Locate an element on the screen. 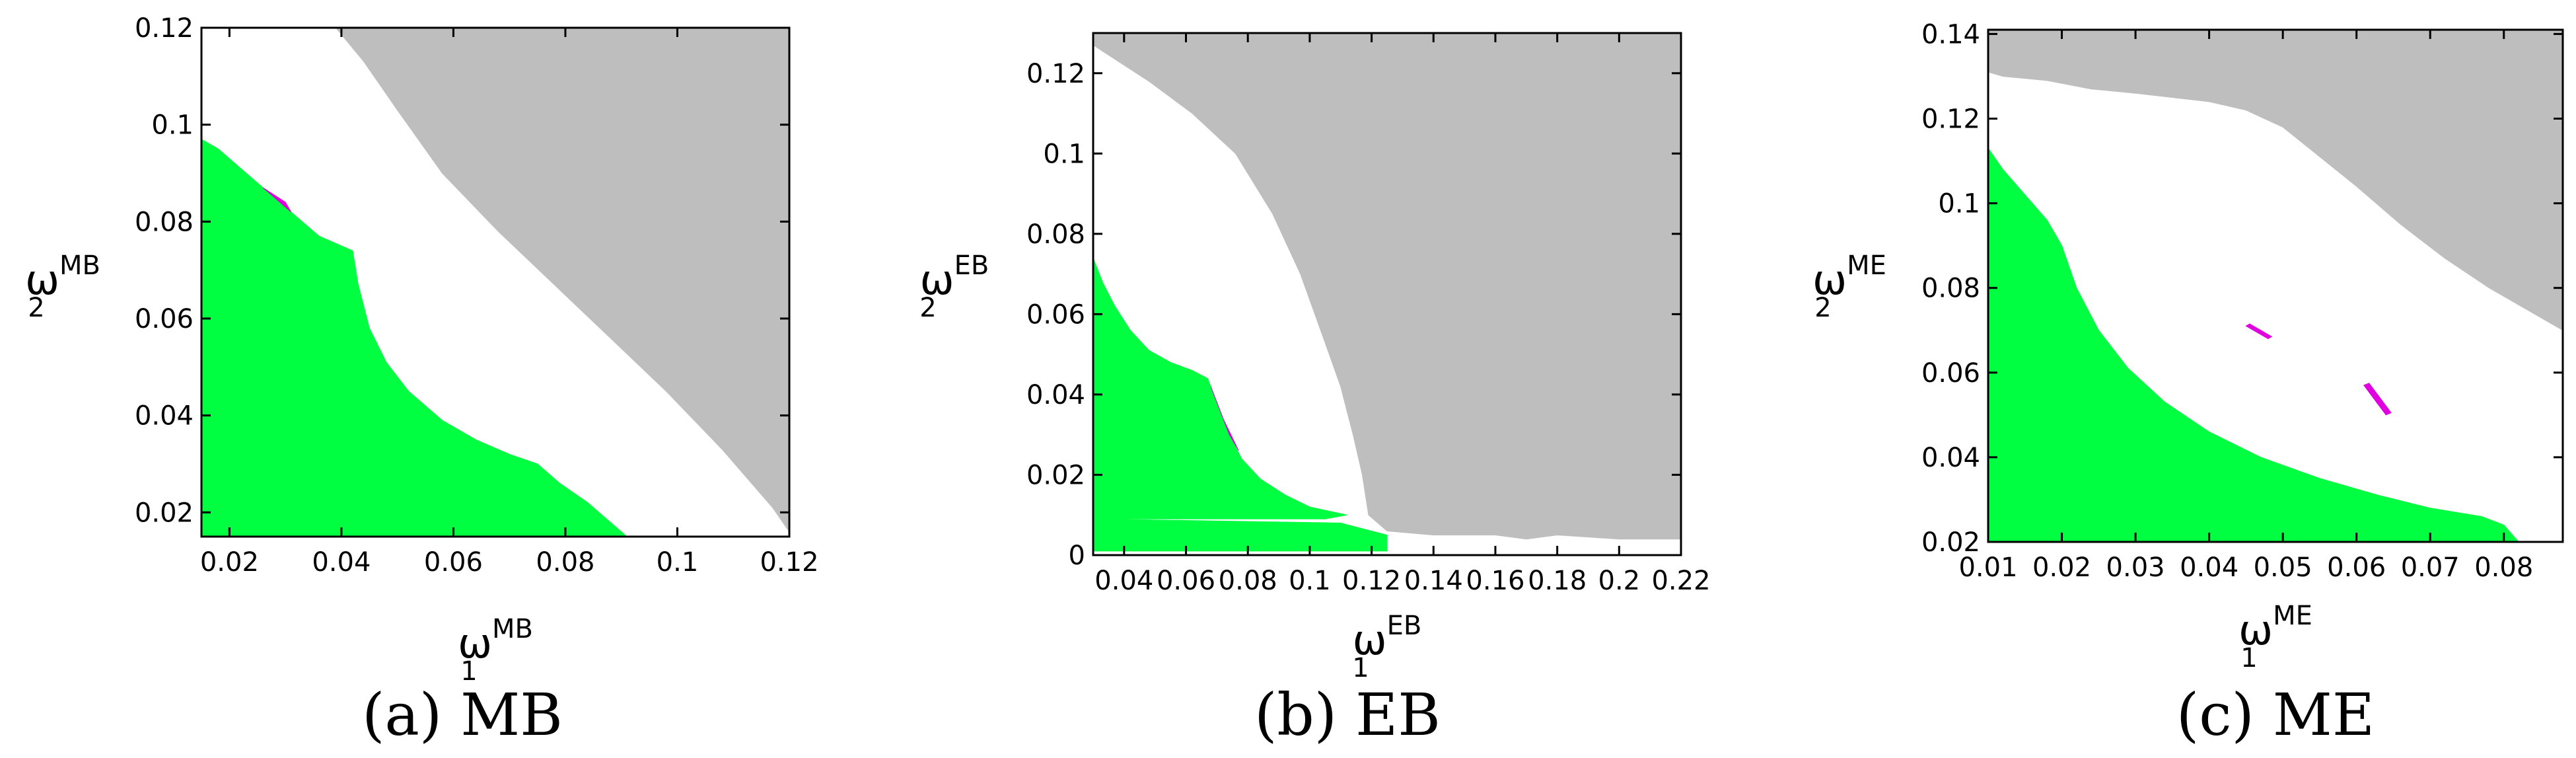  y-tick-label-mb: 0.04 is located at coordinates (164, 416).